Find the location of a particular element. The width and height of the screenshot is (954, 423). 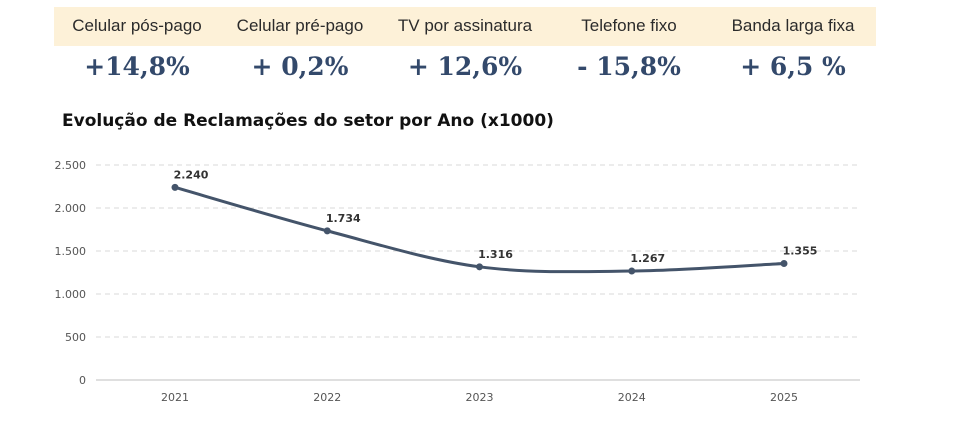

x-tick-label: 2025 is located at coordinates (784, 397).